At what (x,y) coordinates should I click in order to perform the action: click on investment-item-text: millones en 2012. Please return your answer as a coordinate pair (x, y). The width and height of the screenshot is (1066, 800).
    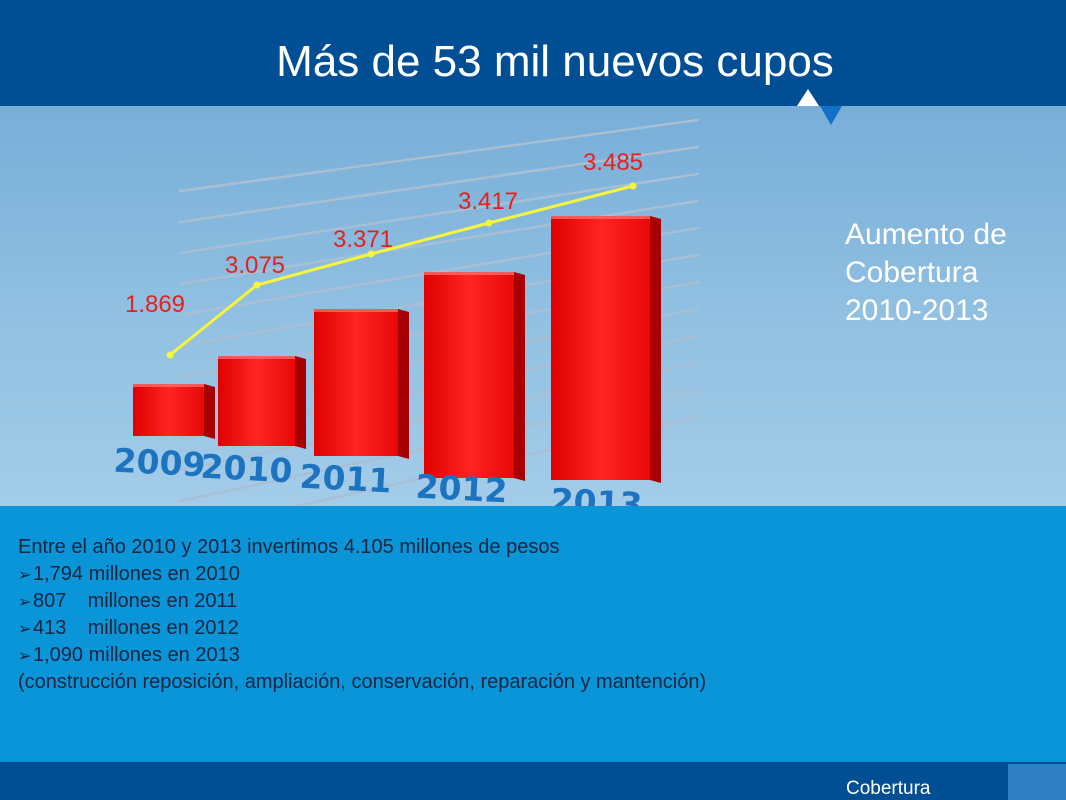
    Looking at the image, I should click on (163, 628).